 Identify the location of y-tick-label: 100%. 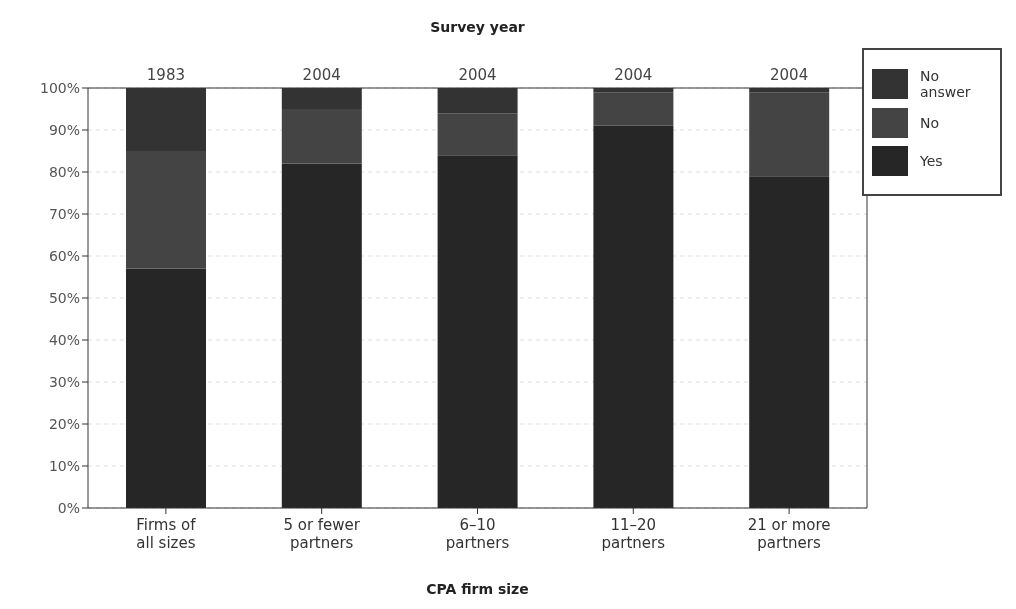
(59, 87).